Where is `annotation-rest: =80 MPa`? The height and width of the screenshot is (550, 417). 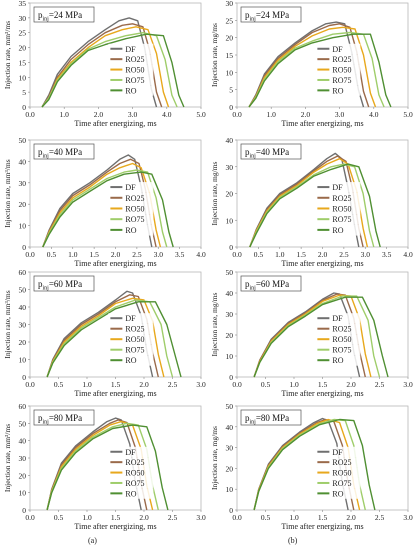 annotation-rest: =80 MPa is located at coordinates (65, 418).